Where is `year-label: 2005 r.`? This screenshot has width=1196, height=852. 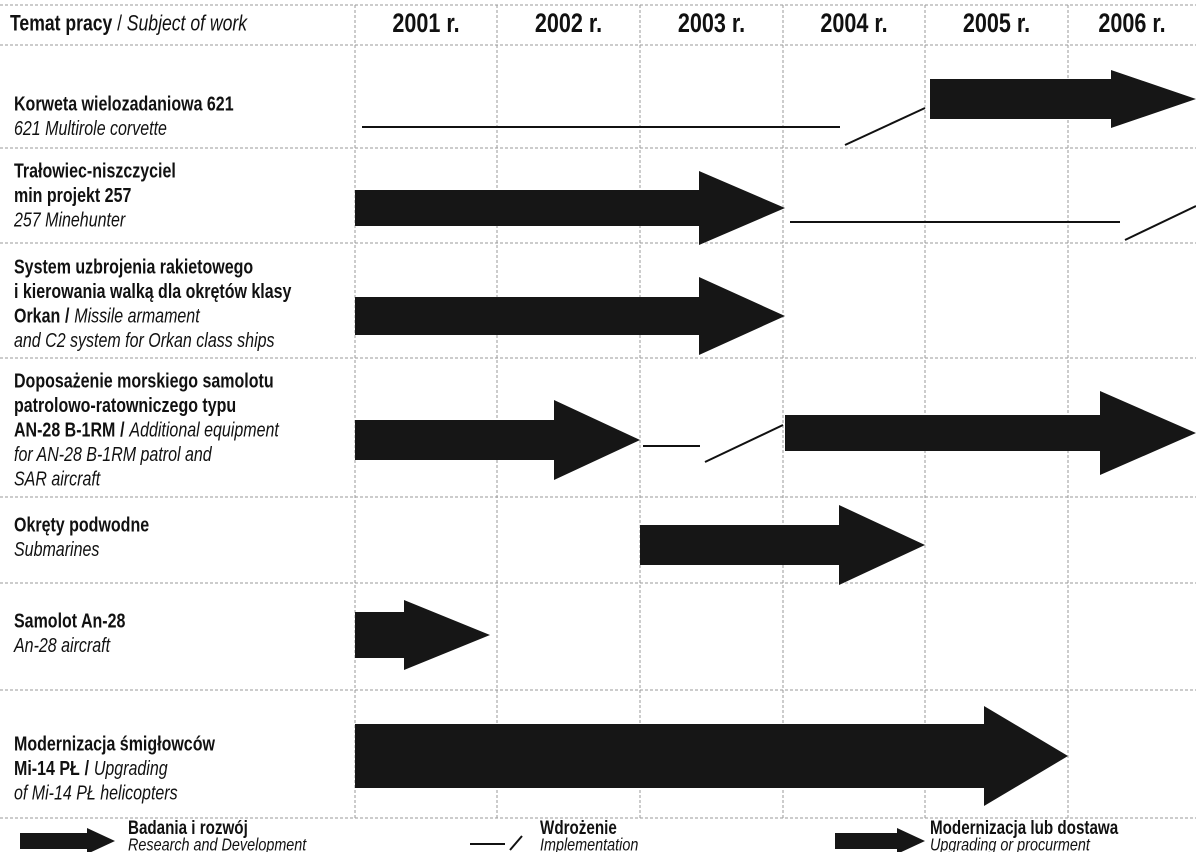 year-label: 2005 r. is located at coordinates (996, 24).